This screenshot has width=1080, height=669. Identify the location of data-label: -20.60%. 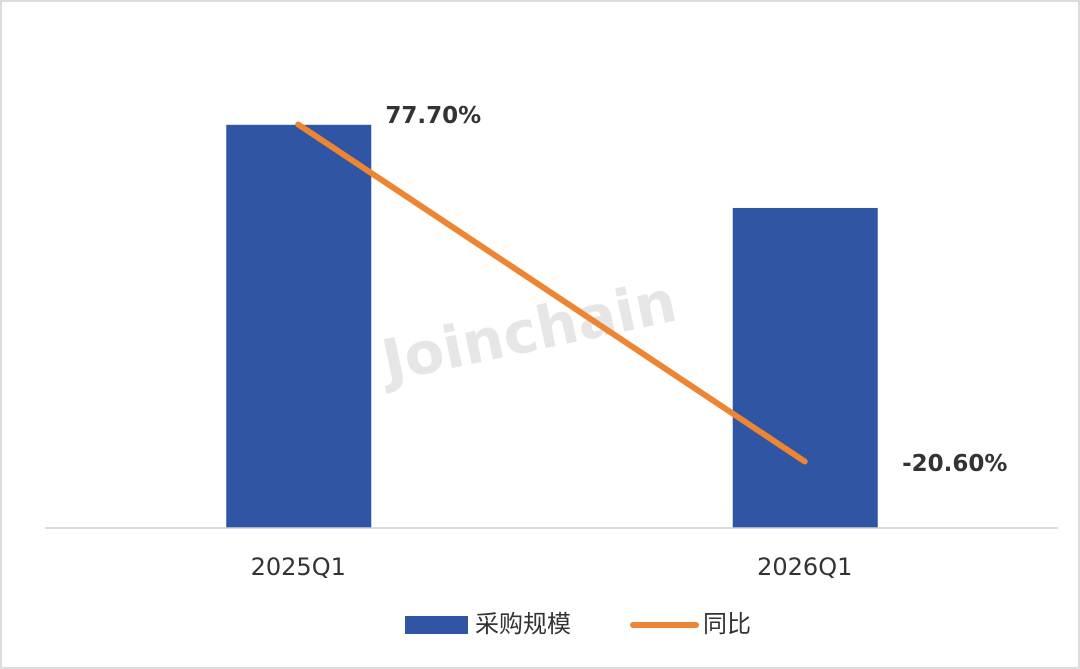
(954, 464).